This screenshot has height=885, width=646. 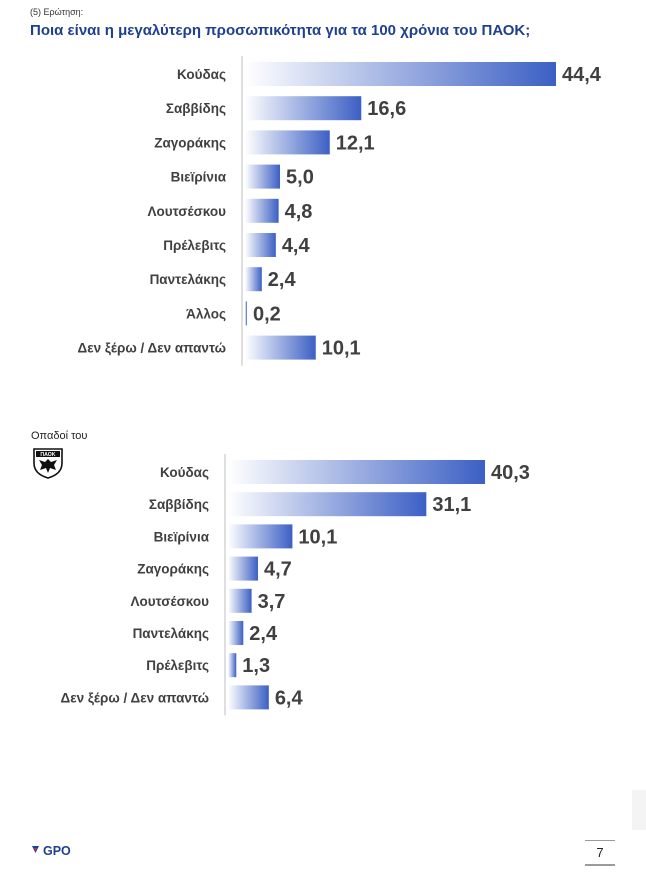 What do you see at coordinates (186, 211) in the screenshot?
I see `chart-1-category-label: Λουτσέσκου` at bounding box center [186, 211].